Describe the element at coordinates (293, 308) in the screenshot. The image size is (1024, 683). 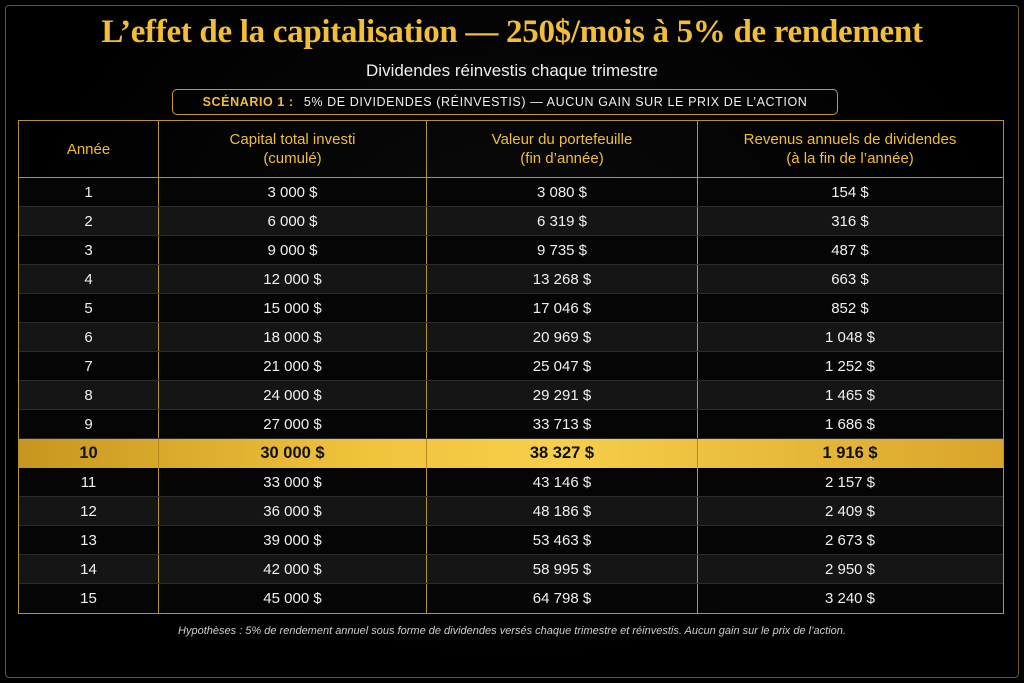
I see `cell-capital: 15 000 $` at that location.